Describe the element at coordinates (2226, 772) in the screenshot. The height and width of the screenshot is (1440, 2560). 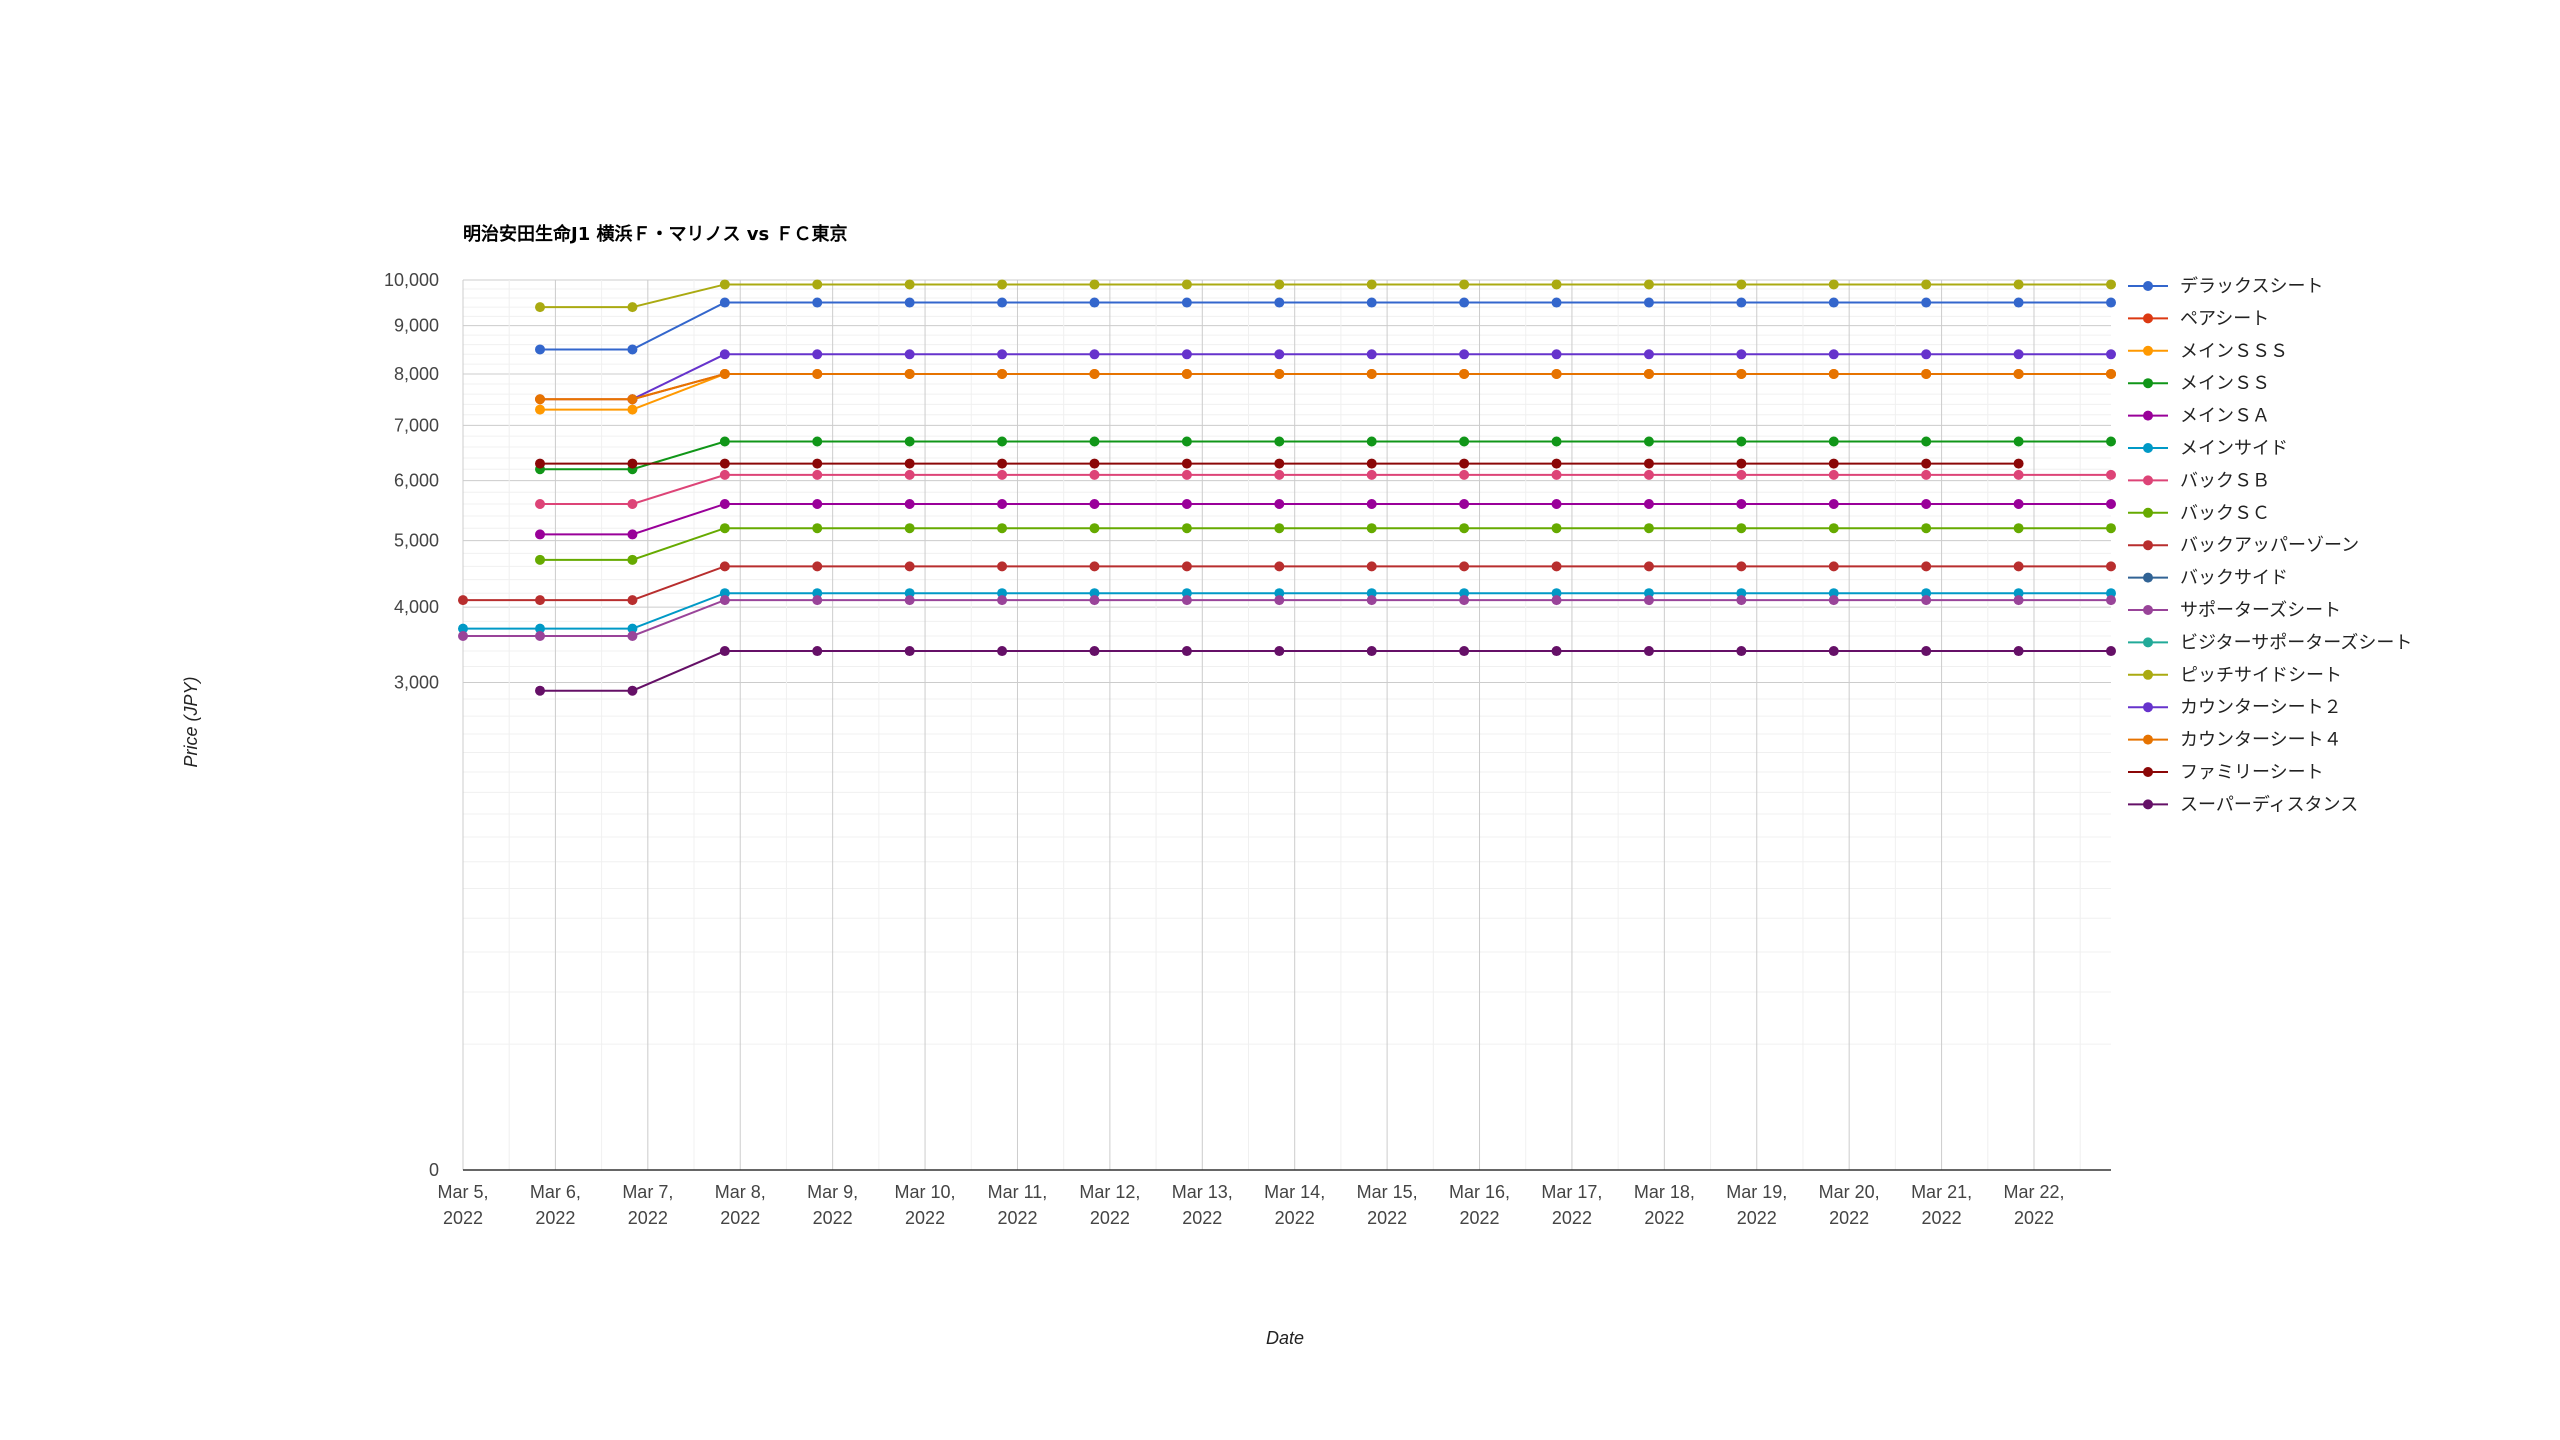
I see `legend-item: ファミリーシート` at that location.